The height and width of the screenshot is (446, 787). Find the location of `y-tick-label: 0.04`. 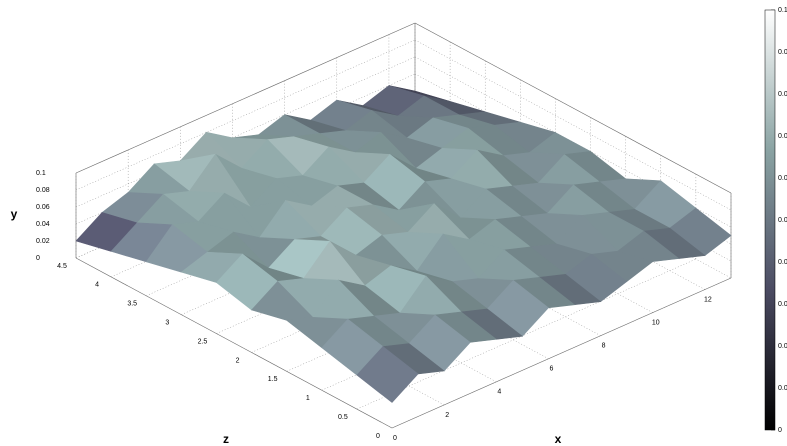

y-tick-label: 0.04 is located at coordinates (43, 224).